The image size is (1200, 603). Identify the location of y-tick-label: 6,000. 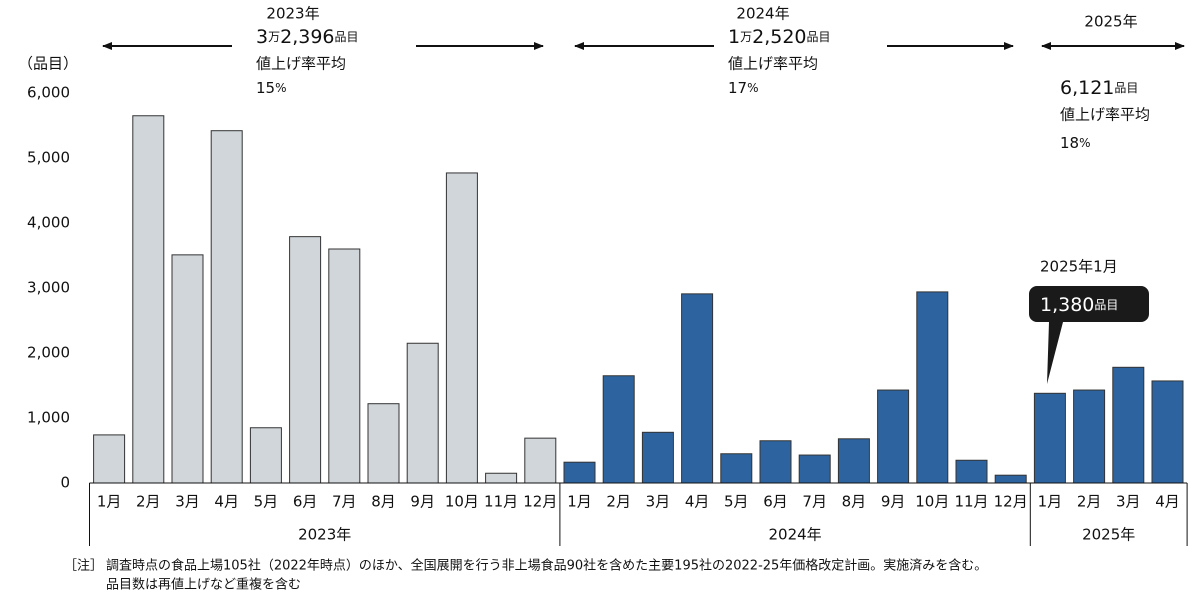
(48, 93).